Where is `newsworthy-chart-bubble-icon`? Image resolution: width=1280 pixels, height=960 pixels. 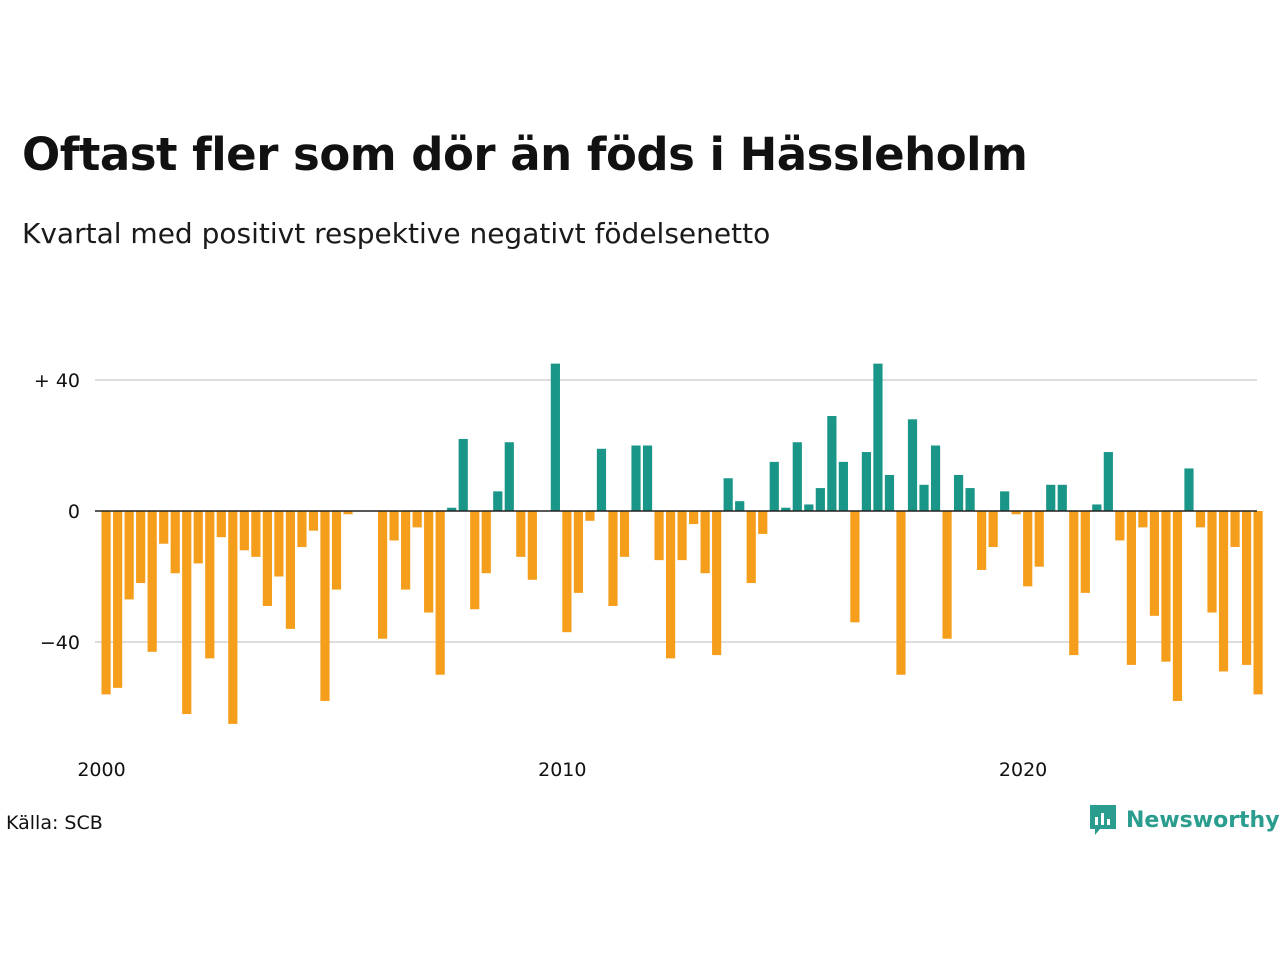 newsworthy-chart-bubble-icon is located at coordinates (1103, 820).